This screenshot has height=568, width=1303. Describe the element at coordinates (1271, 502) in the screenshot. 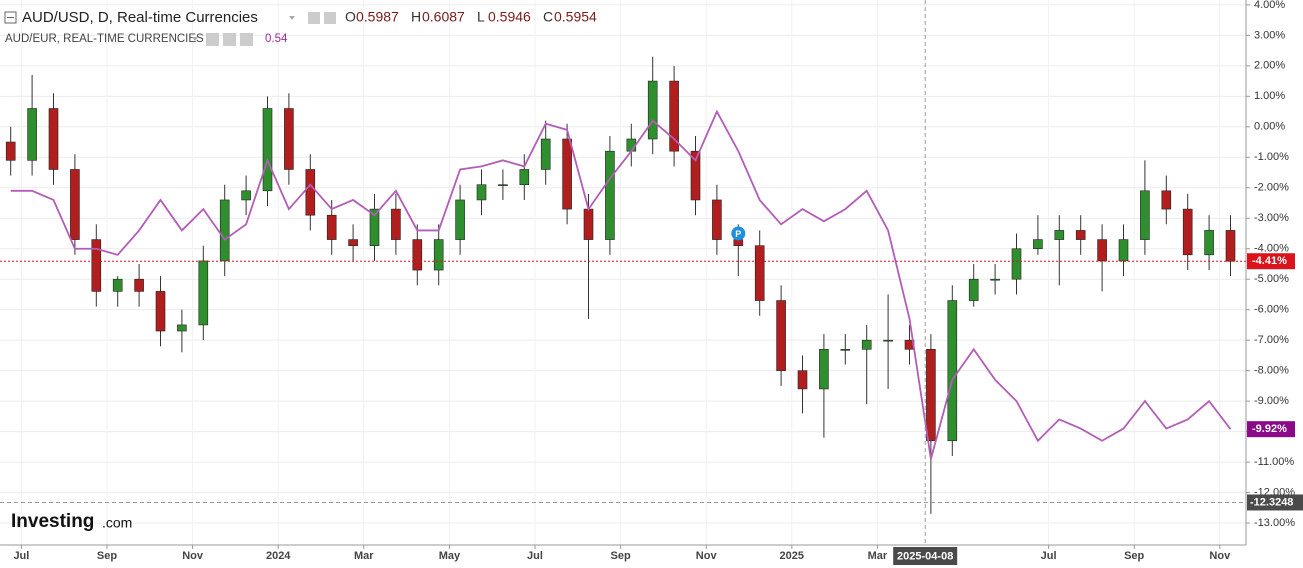

I see `crosshair-y-label: -12.3248` at that location.